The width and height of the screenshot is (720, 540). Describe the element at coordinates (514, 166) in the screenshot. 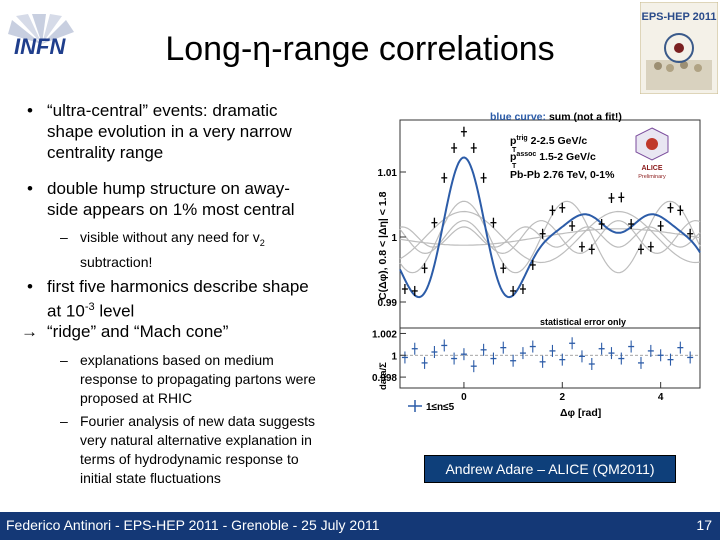

I see `legend-assoc-sub: T` at that location.